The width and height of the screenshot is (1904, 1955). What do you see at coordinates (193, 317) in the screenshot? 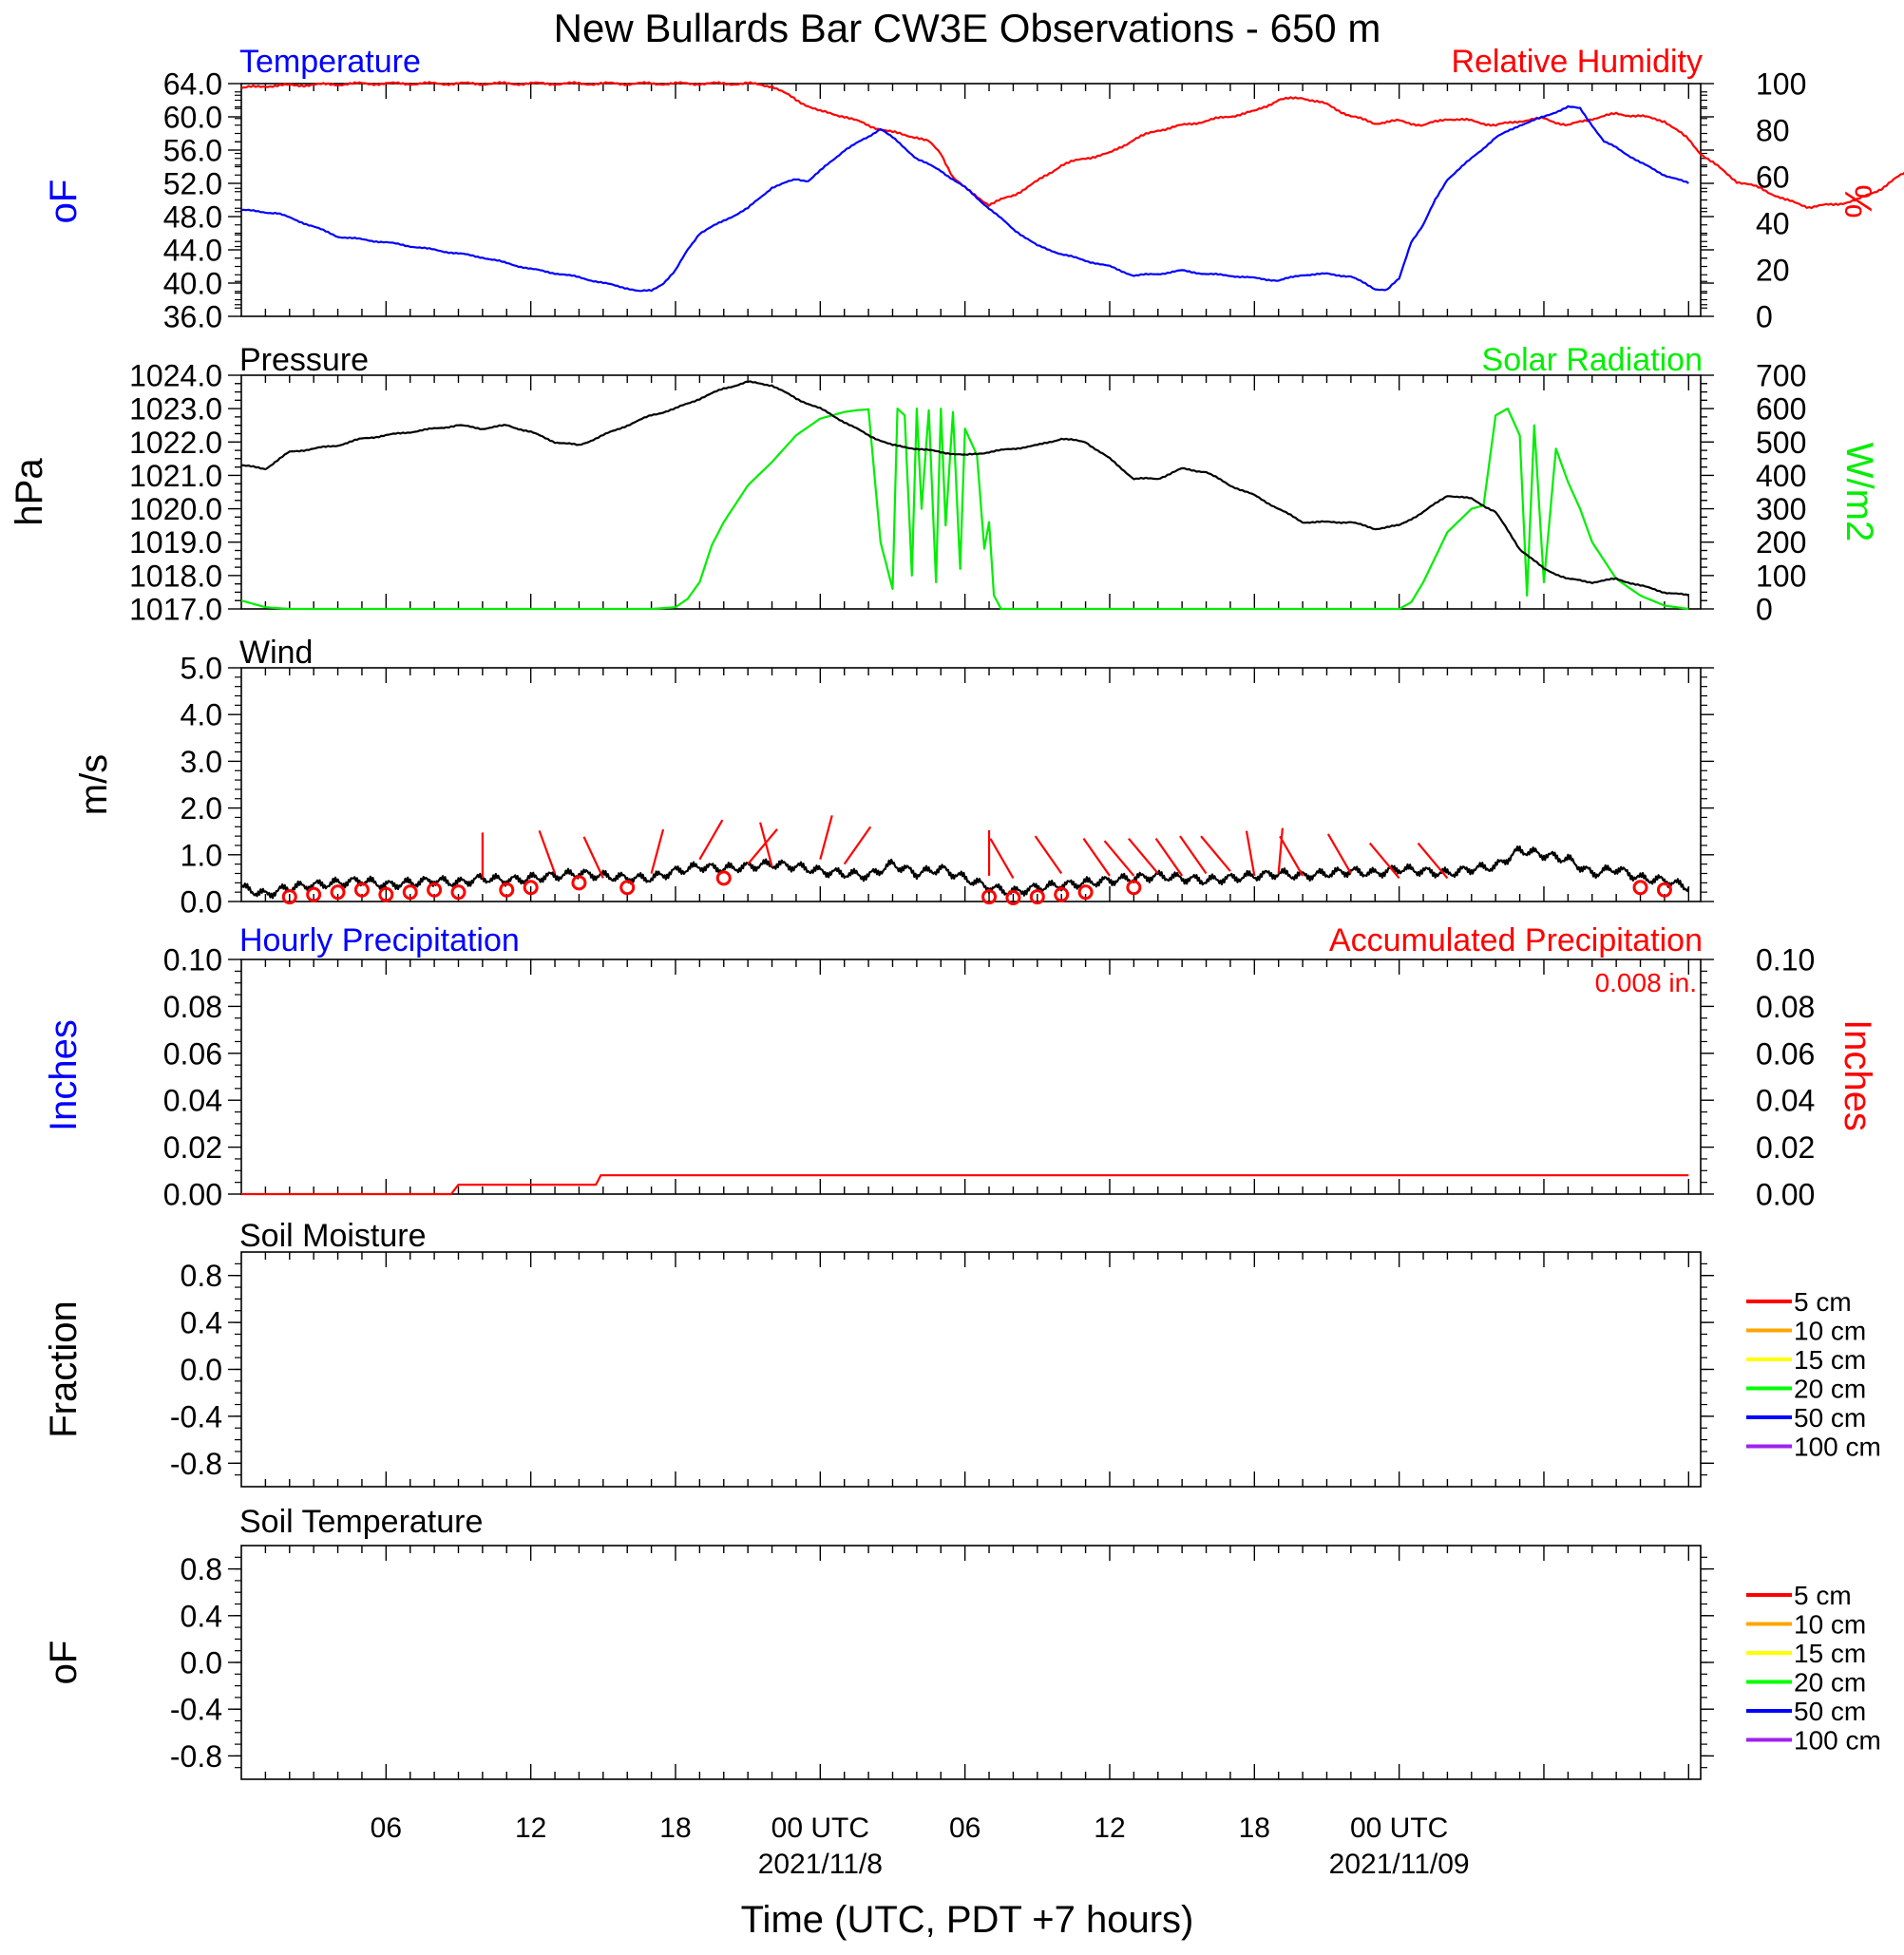
I see `y-tick-label: 36.0` at bounding box center [193, 317].